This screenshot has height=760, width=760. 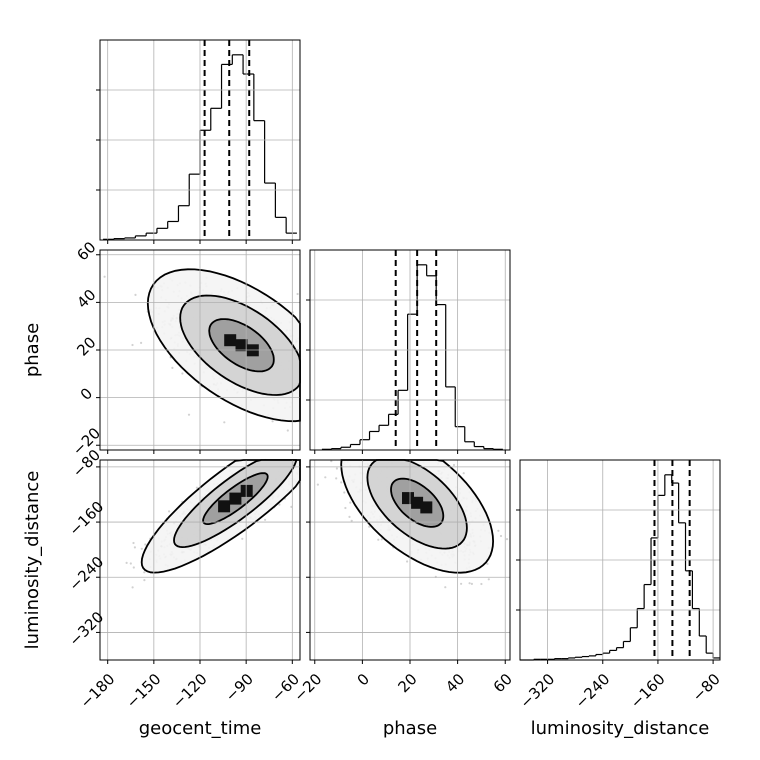 I want to click on x-tick-label: −120, so click(x=190, y=691).